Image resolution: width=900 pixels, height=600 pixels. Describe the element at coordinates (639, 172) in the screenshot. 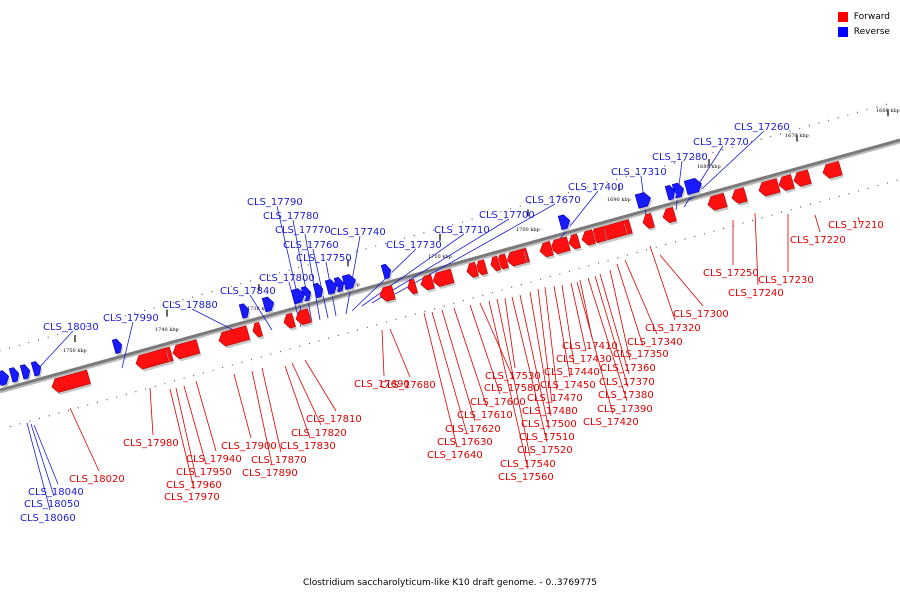

I see `gene-label-cls-17310: CLS_17310` at that location.